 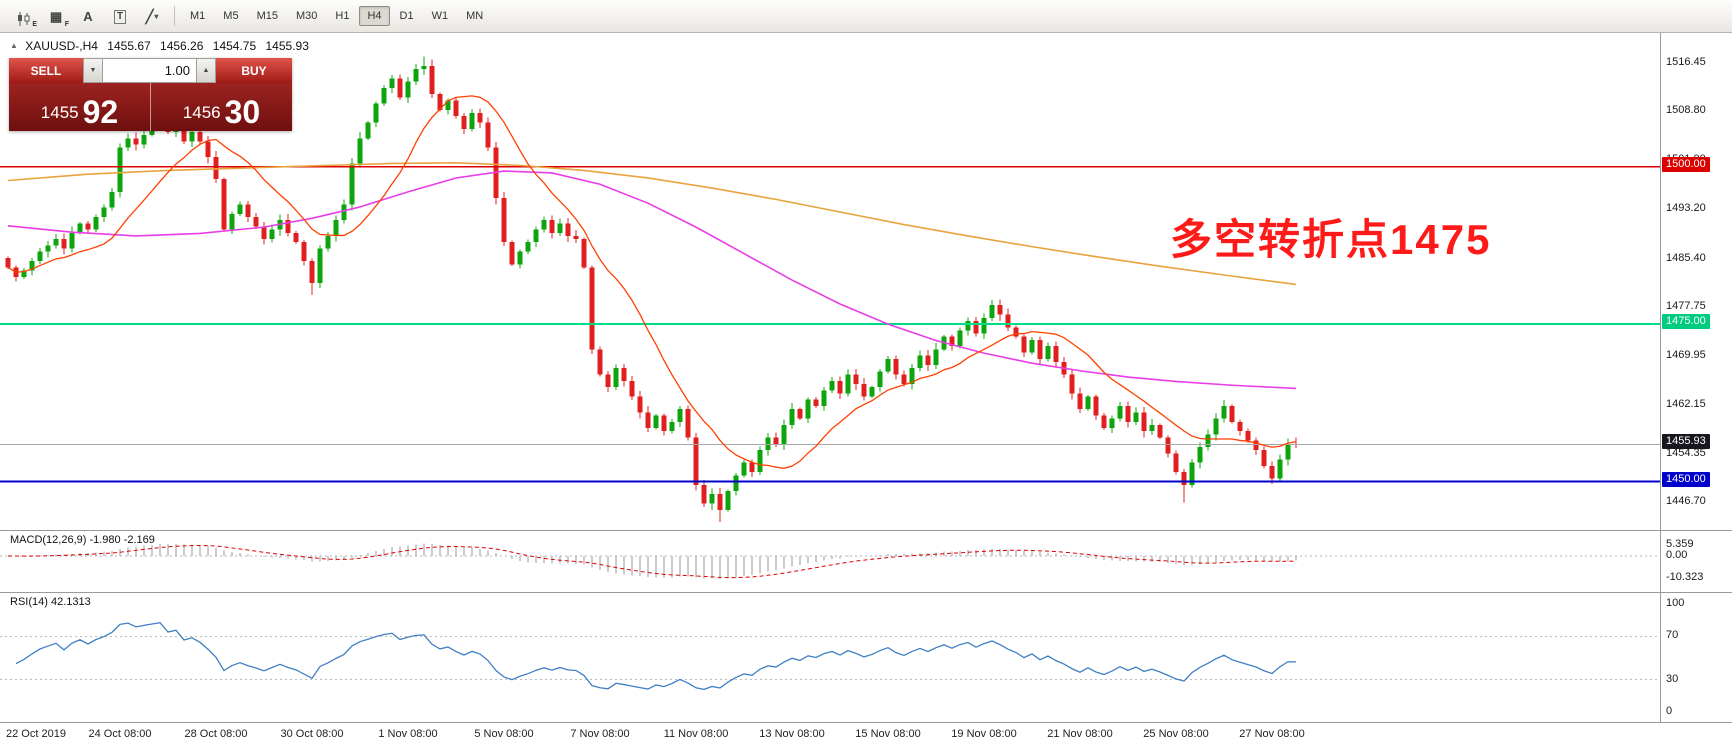 I want to click on chevron-down-icon: ▾, so click(x=156, y=16).